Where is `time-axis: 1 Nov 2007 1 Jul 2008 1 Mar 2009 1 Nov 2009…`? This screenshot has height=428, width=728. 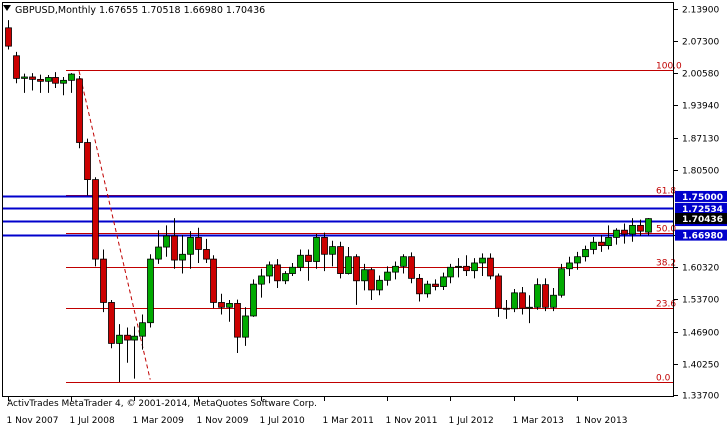 time-axis: 1 Nov 2007 1 Jul 2008 1 Mar 2009 1 Nov 2009… is located at coordinates (317, 411).